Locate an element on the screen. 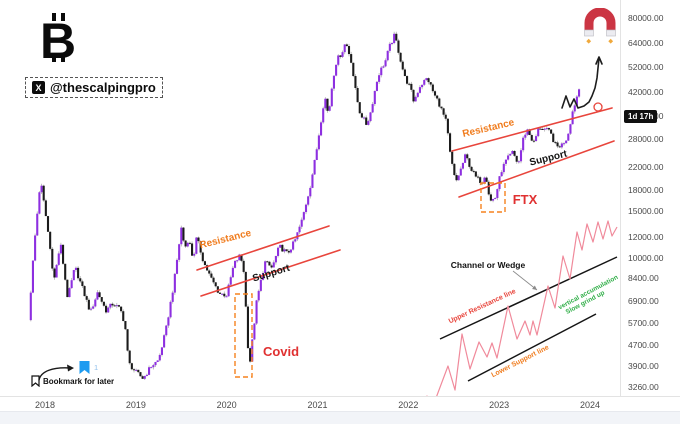 The image size is (680, 424). bookmark-note-label: Bookmark for later is located at coordinates (79, 381).